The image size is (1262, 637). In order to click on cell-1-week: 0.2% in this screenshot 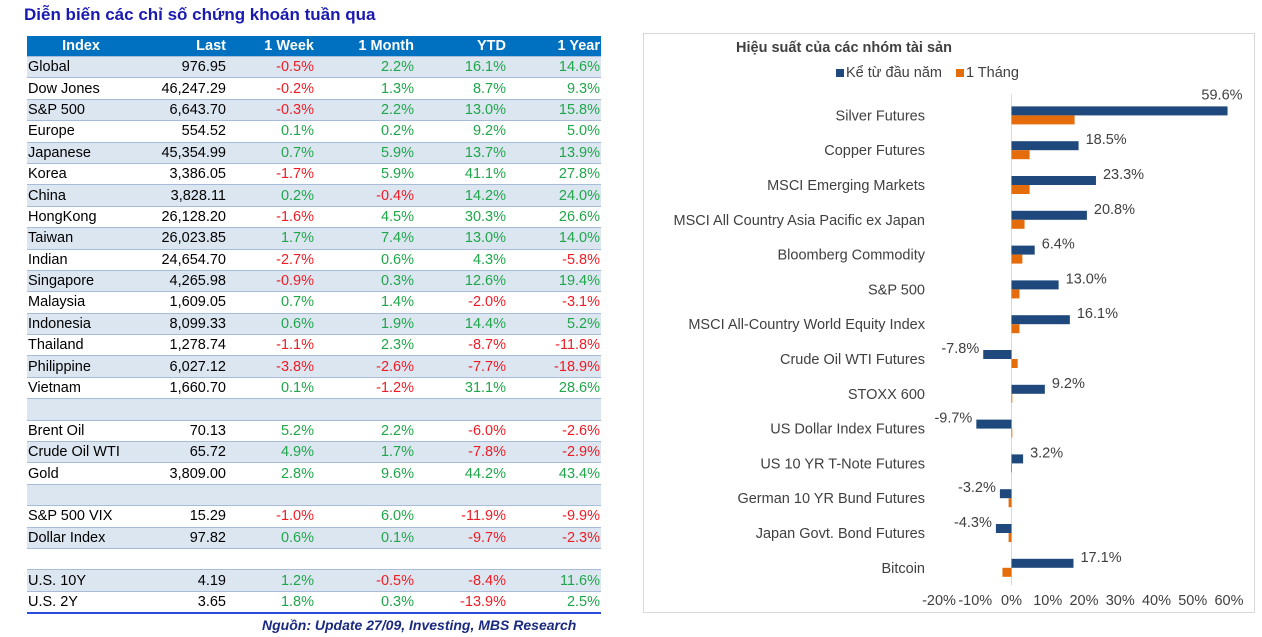, I will do `click(271, 195)`.